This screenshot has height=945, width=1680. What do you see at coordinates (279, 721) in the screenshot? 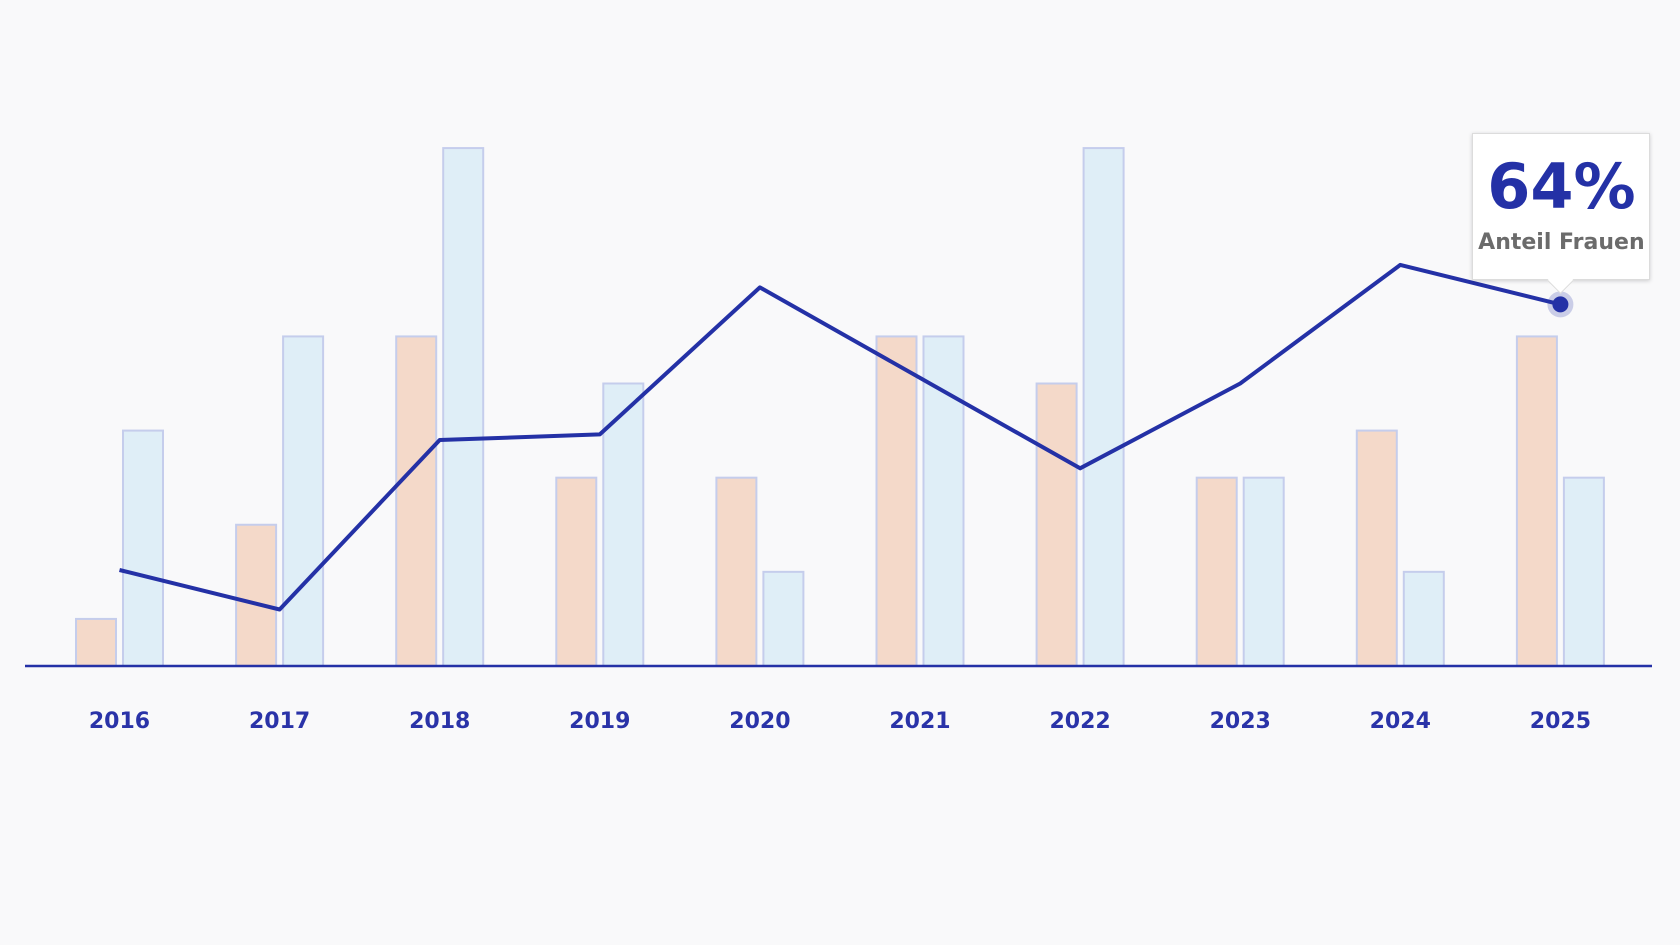
I see `x-tick-label-2017: 2017` at bounding box center [279, 721].